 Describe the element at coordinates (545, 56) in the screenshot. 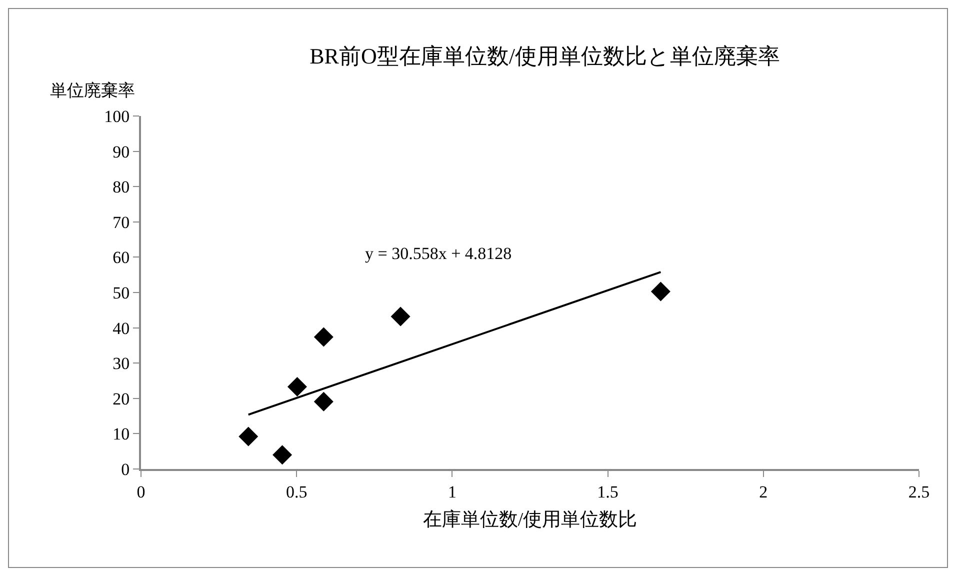

I see `chart-title: BR前O型在庫単位数/使用単位数比と単位廃棄率` at that location.